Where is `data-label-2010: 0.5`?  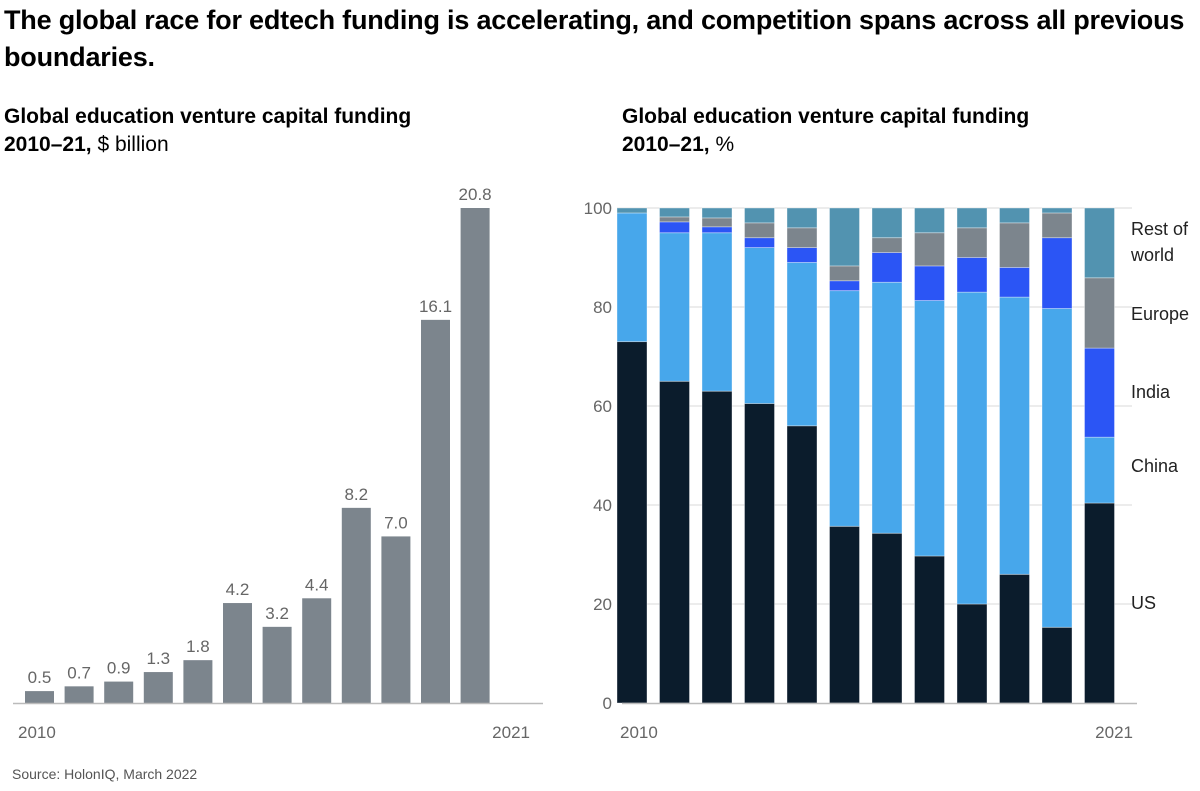
data-label-2010: 0.5 is located at coordinates (40, 677).